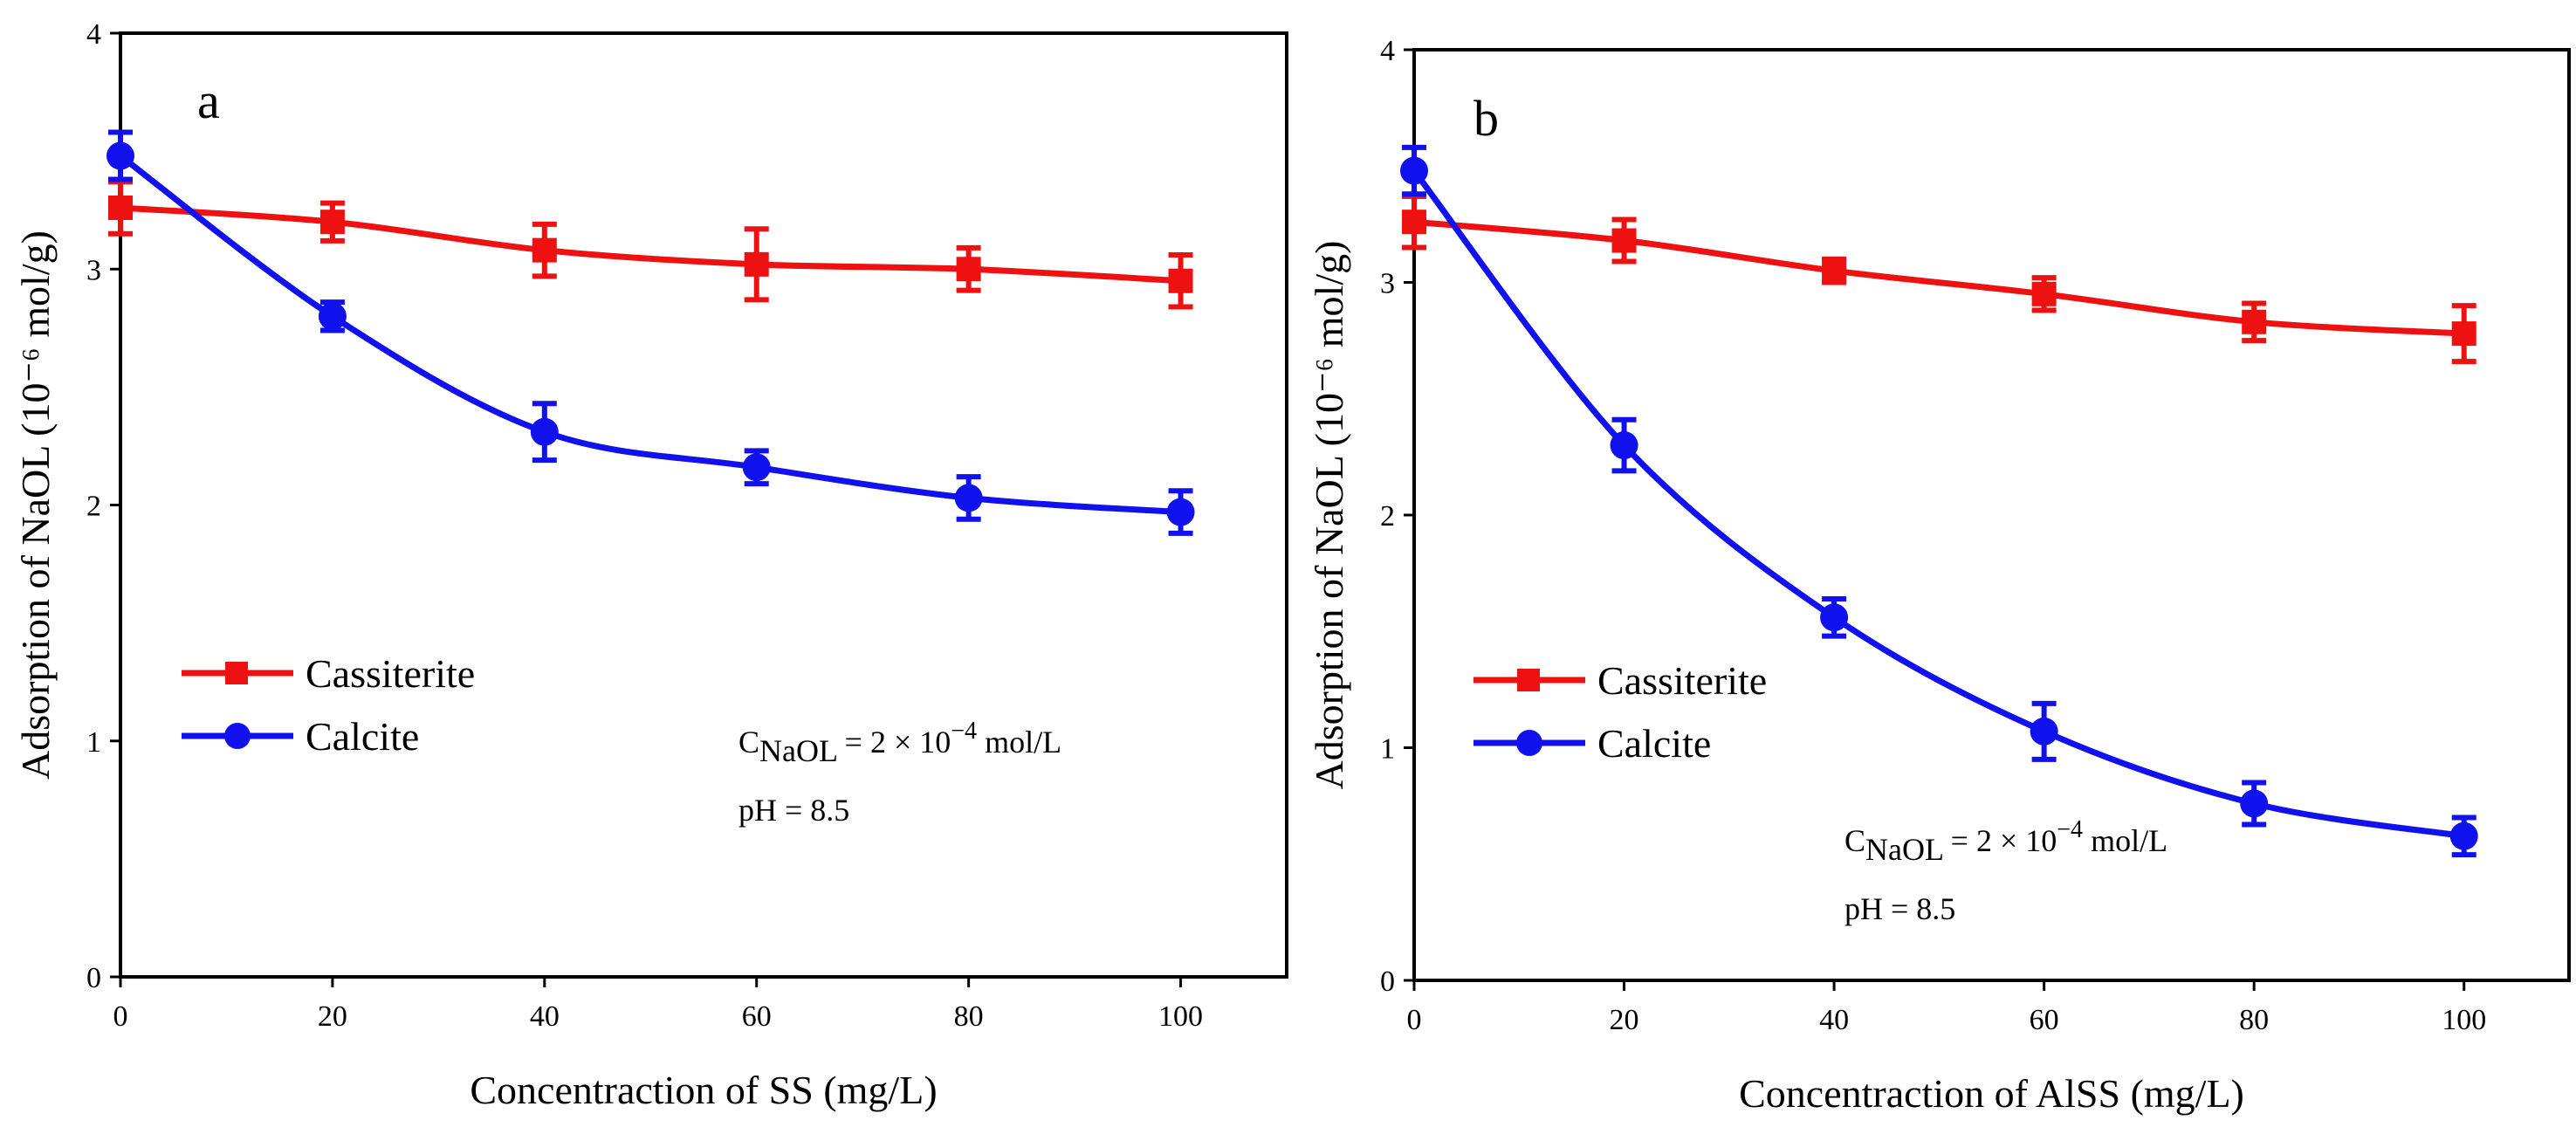 Image resolution: width=2576 pixels, height=1134 pixels. What do you see at coordinates (208, 100) in the screenshot?
I see `panel-label: a` at bounding box center [208, 100].